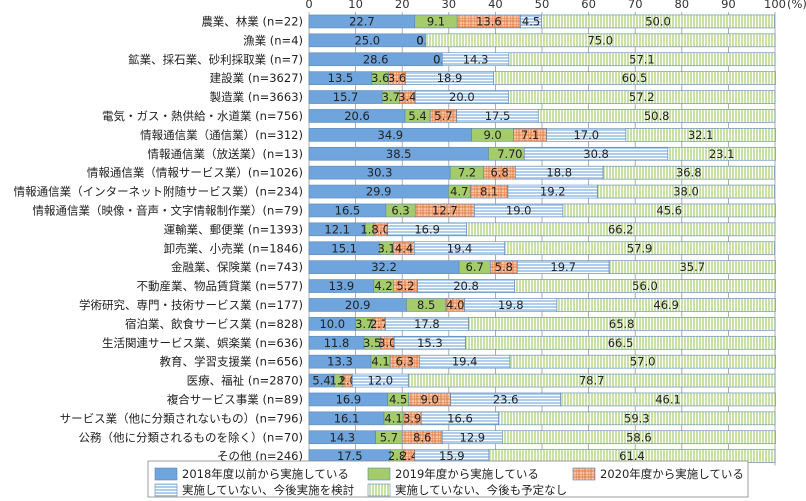 This screenshot has width=806, height=501. Describe the element at coordinates (426, 305) in the screenshot. I see `data-label: 8.5` at that location.